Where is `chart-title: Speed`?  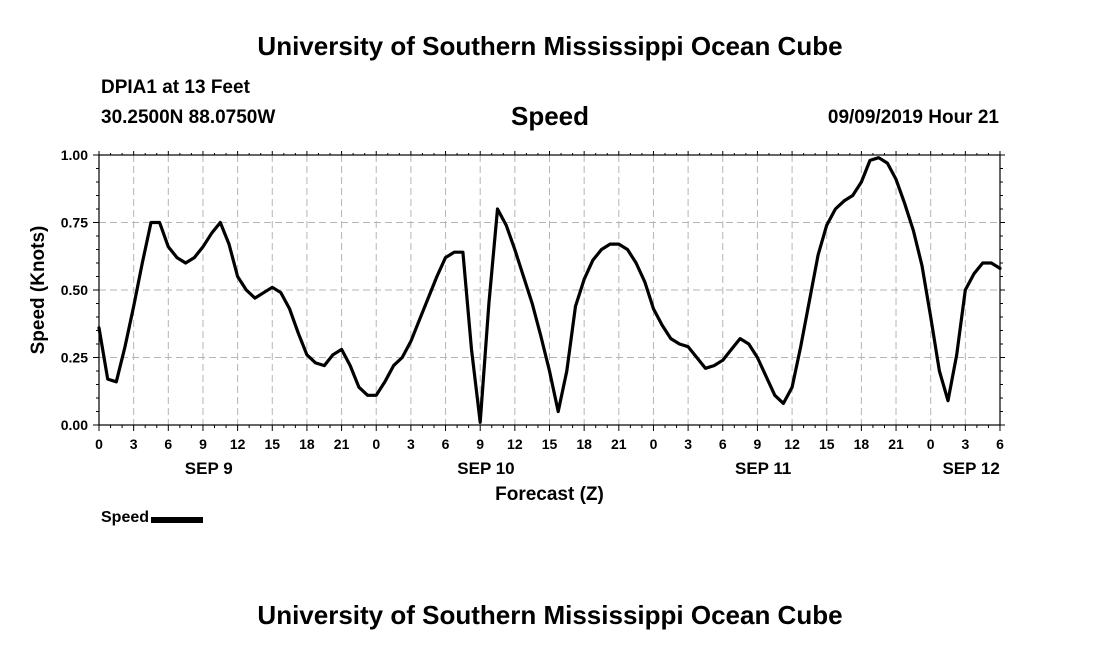 chart-title: Speed is located at coordinates (550, 116).